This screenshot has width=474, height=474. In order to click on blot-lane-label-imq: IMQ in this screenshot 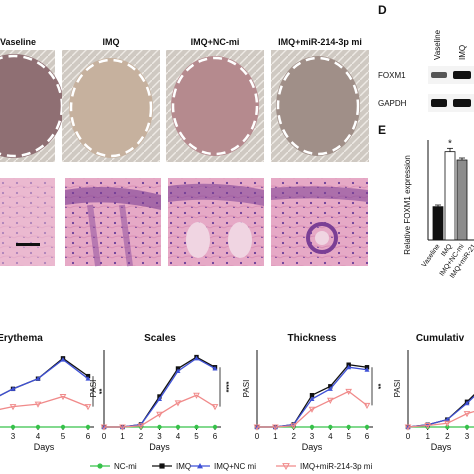, I will do `click(462, 52)`.